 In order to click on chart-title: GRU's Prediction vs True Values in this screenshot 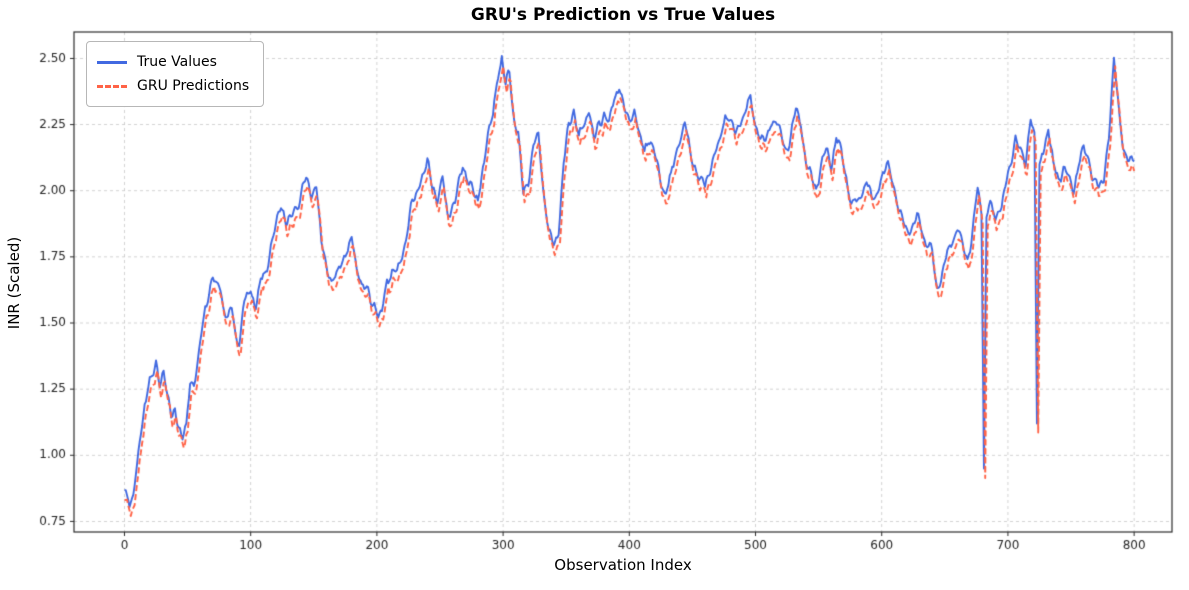, I will do `click(623, 15)`.